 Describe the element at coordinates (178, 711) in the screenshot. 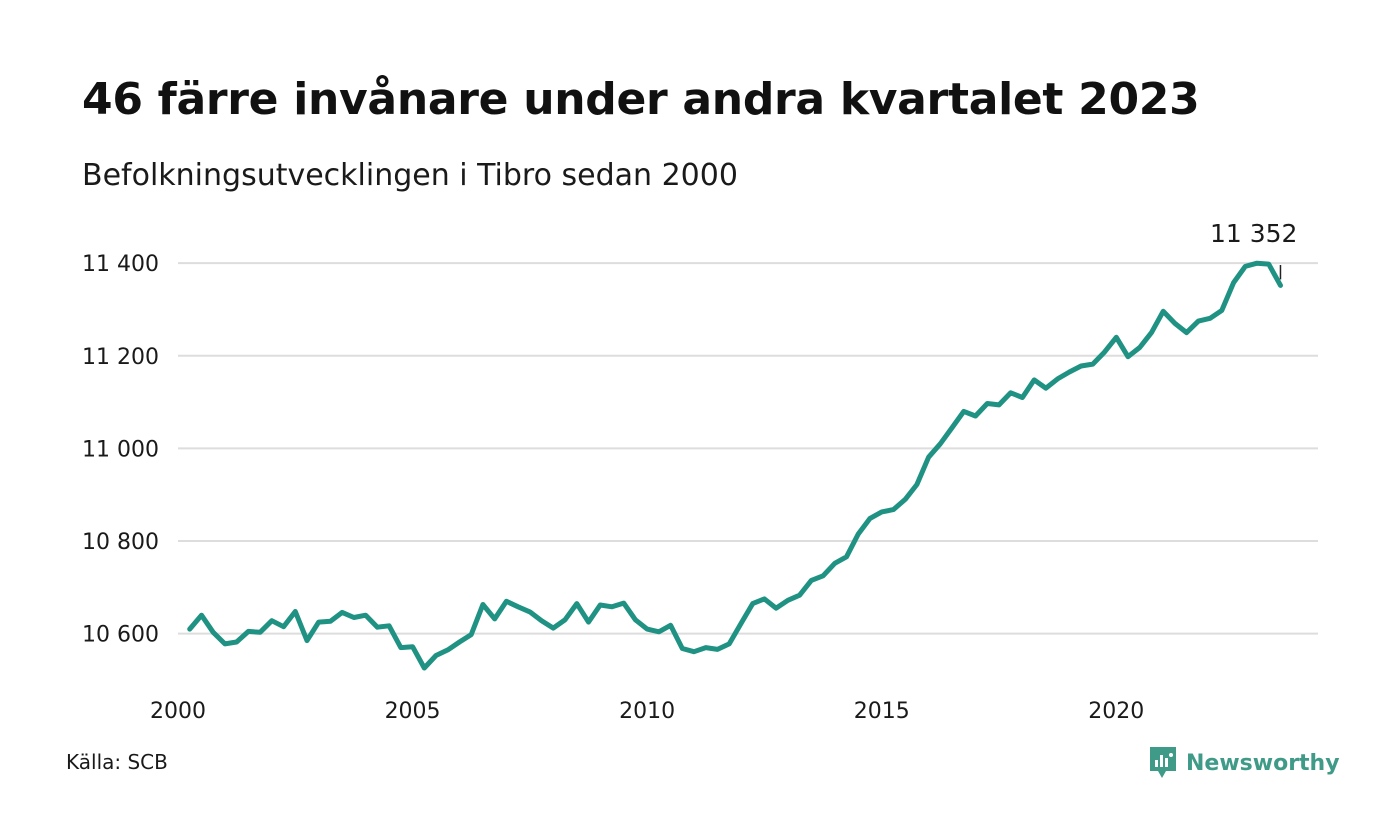

I see `x-tick-label: 2000` at that location.